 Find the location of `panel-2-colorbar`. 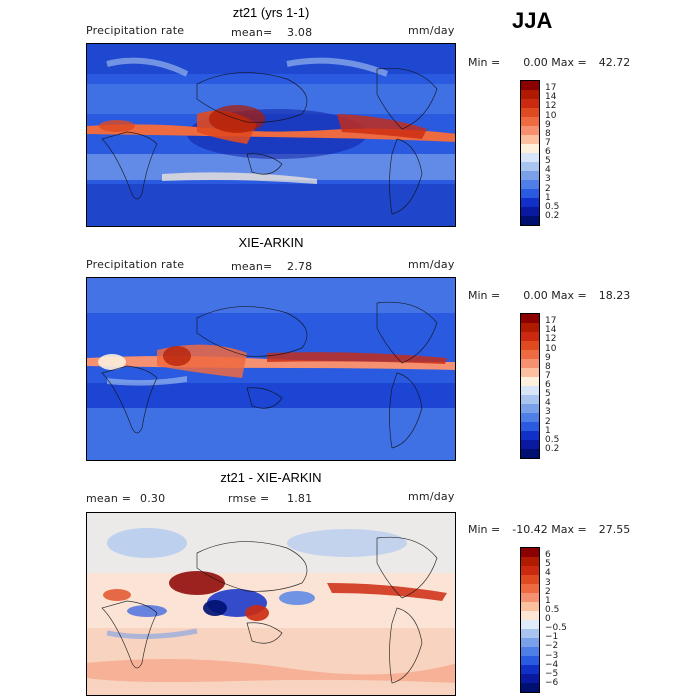

panel-2-colorbar is located at coordinates (530, 386).